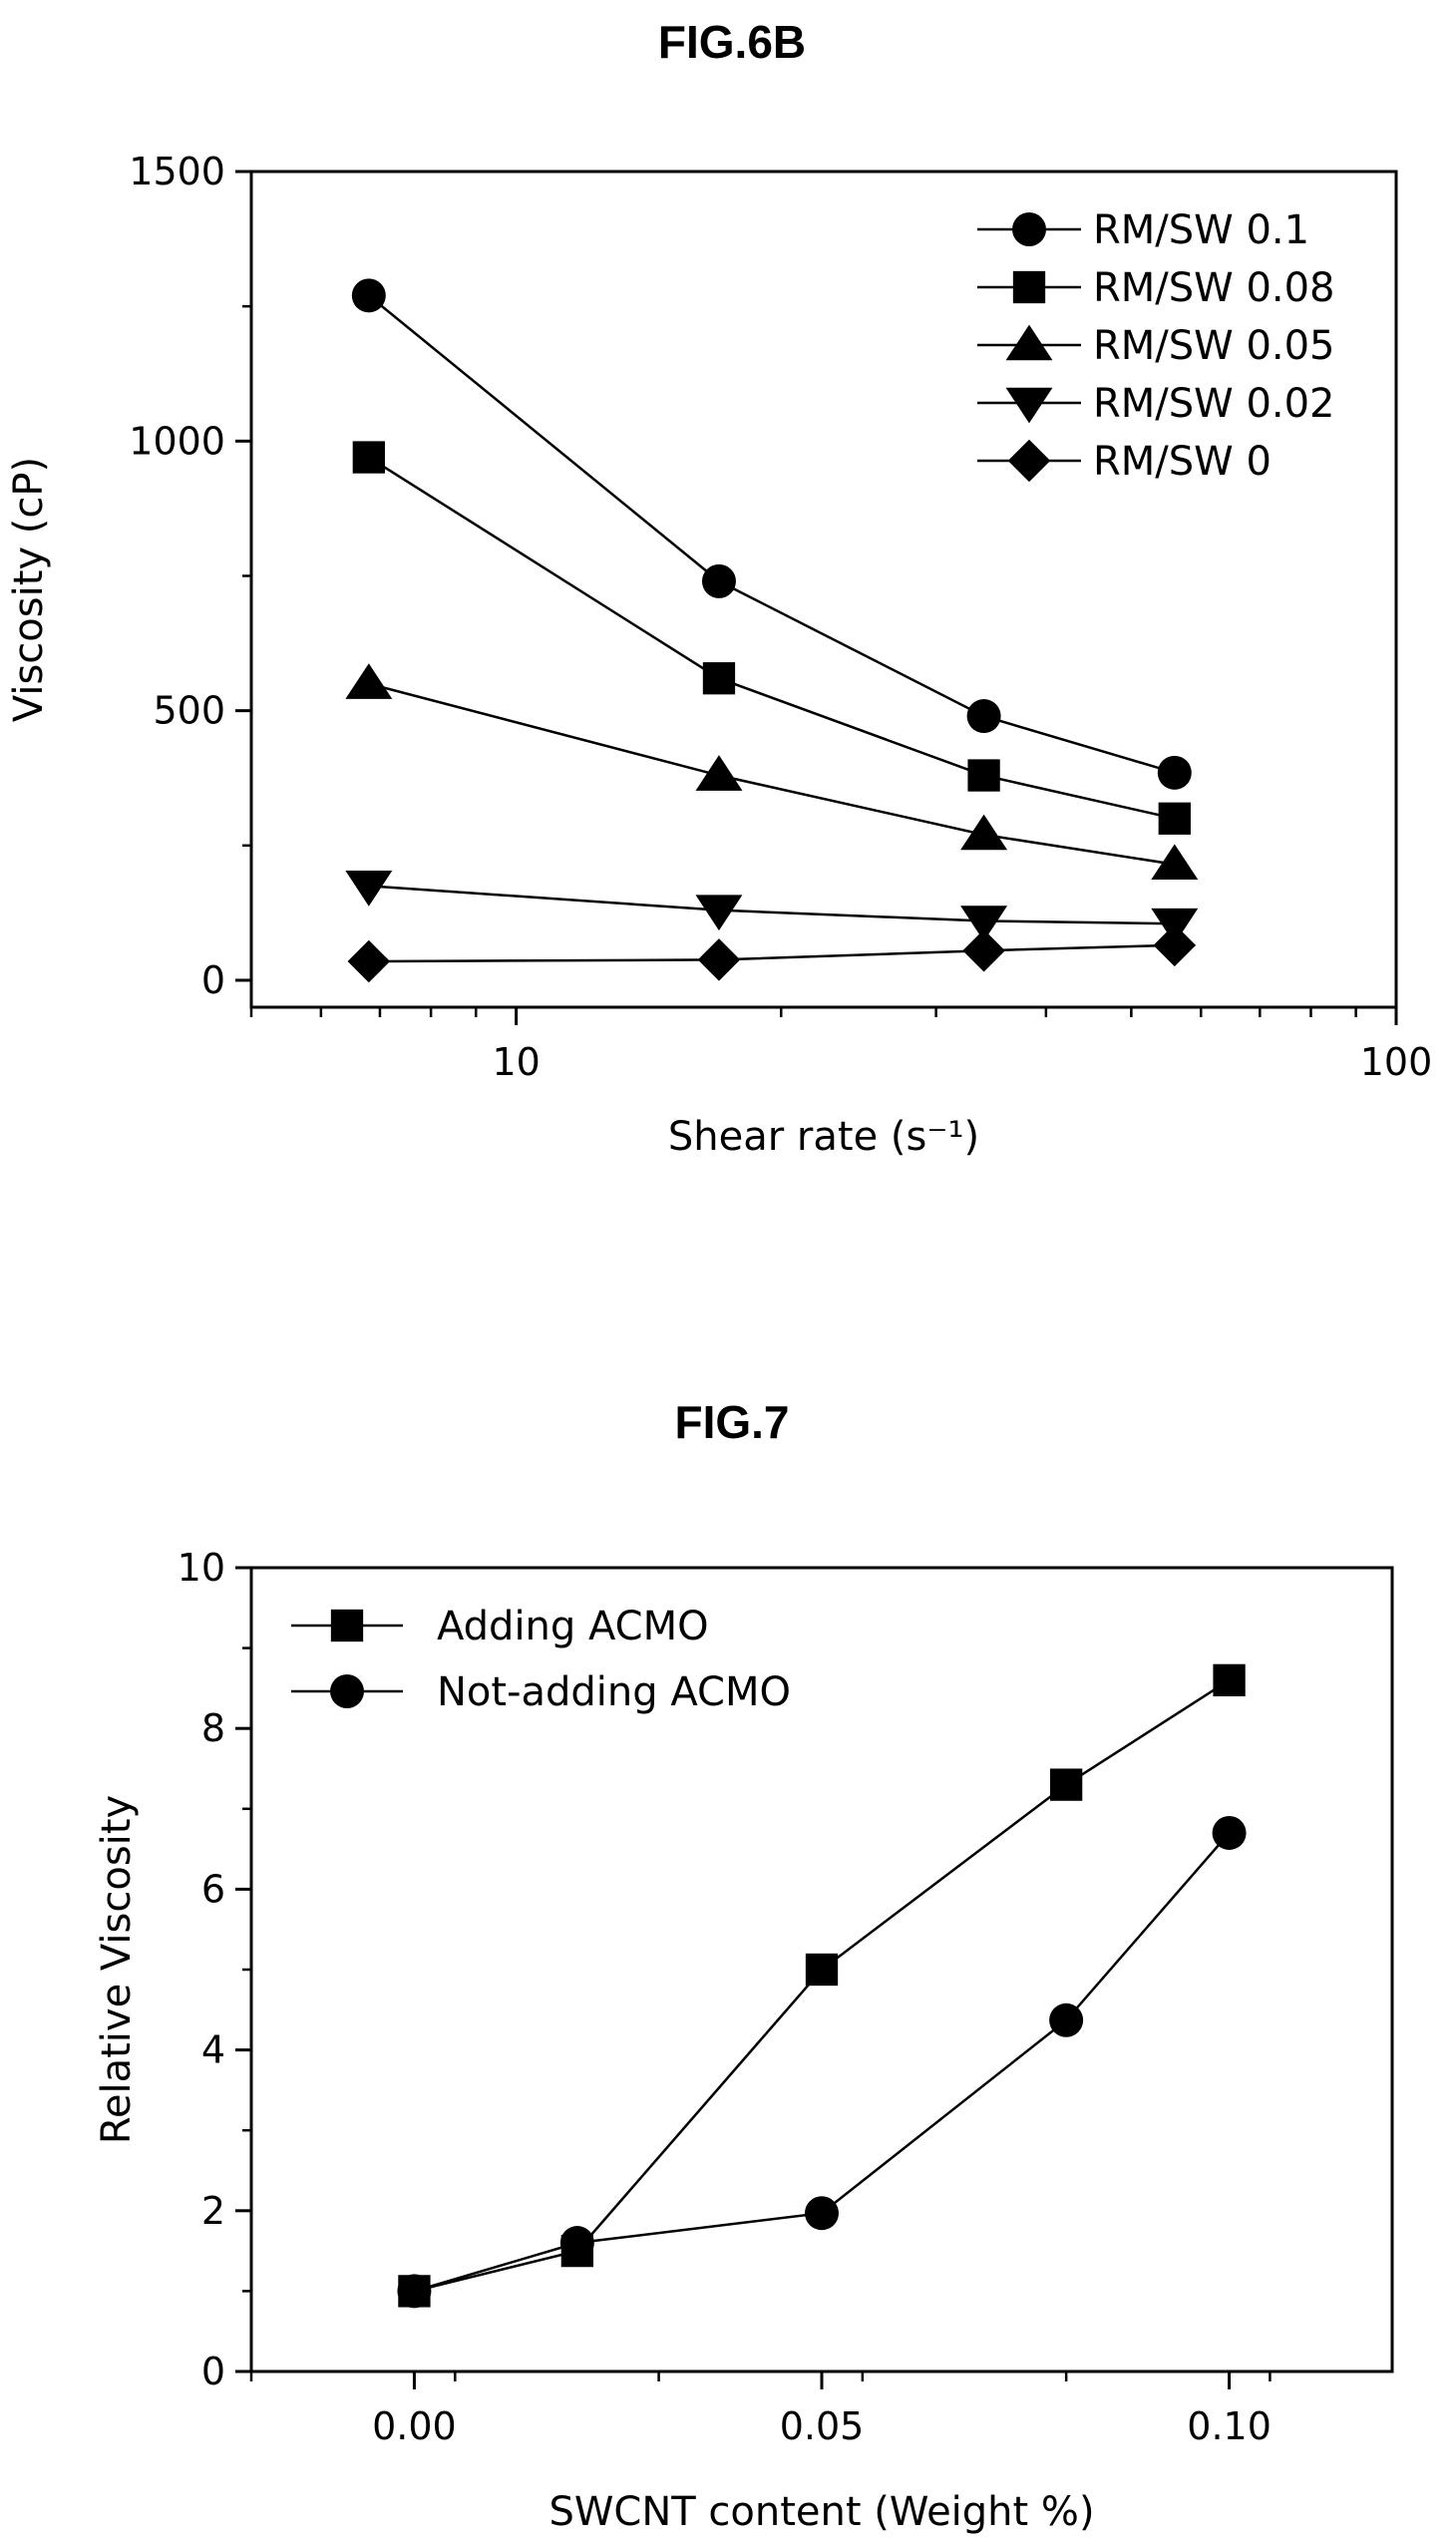  What do you see at coordinates (823, 1137) in the screenshot?
I see `x-axis-label: Shear rate (s⁻¹)` at bounding box center [823, 1137].